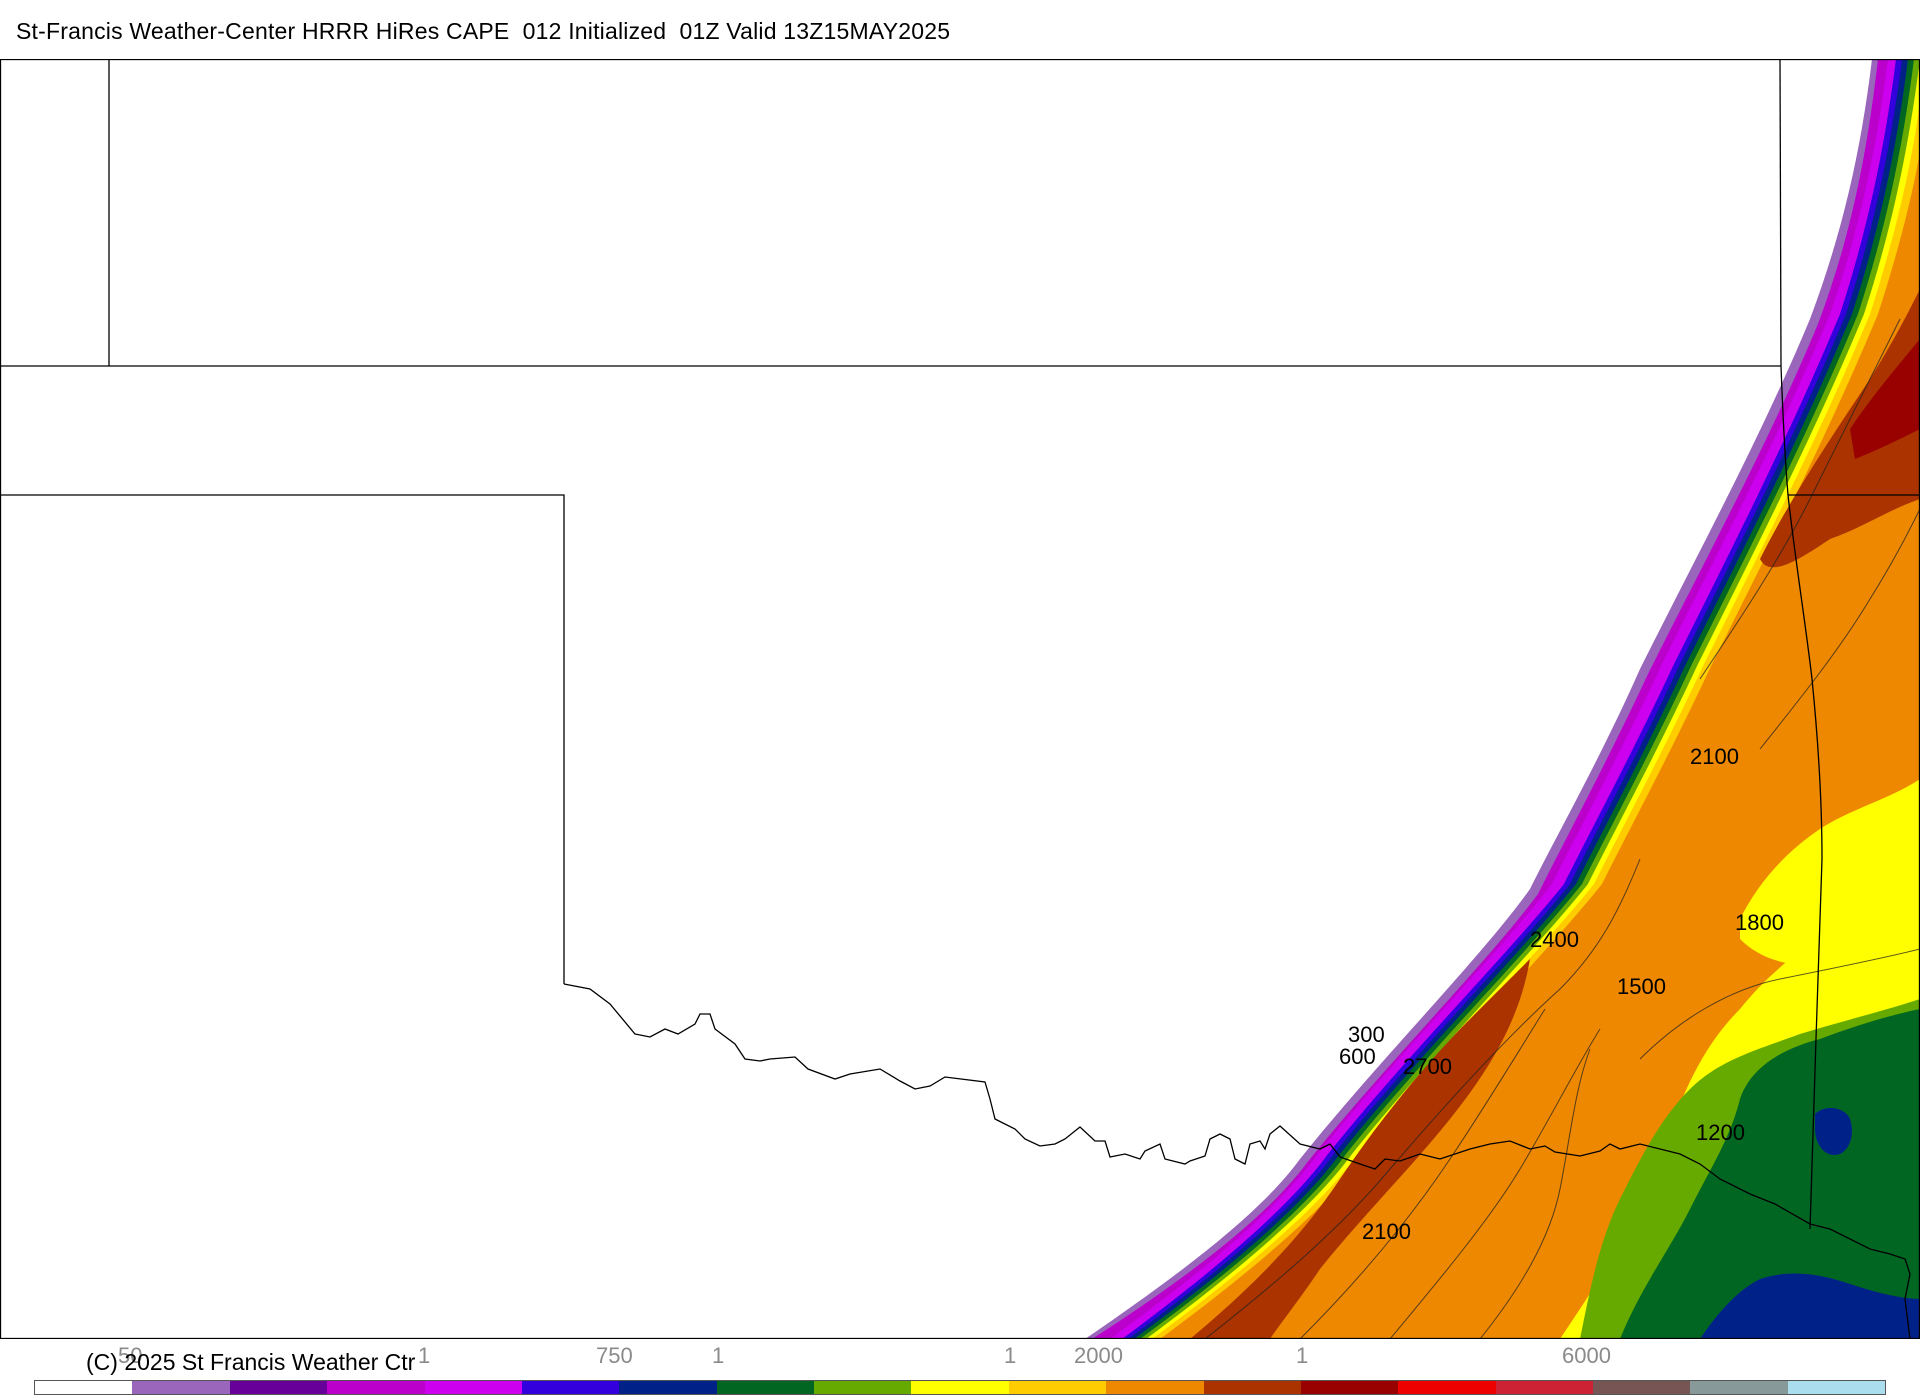 The image size is (1920, 1400). Describe the element at coordinates (1360, 1149) in the screenshot. I see `band-rust-main` at that location.